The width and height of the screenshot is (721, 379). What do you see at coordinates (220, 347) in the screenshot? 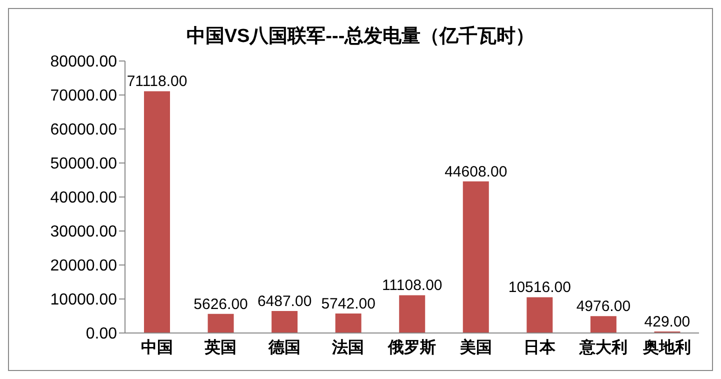
I see `x-tick-label: 英国` at bounding box center [220, 347].